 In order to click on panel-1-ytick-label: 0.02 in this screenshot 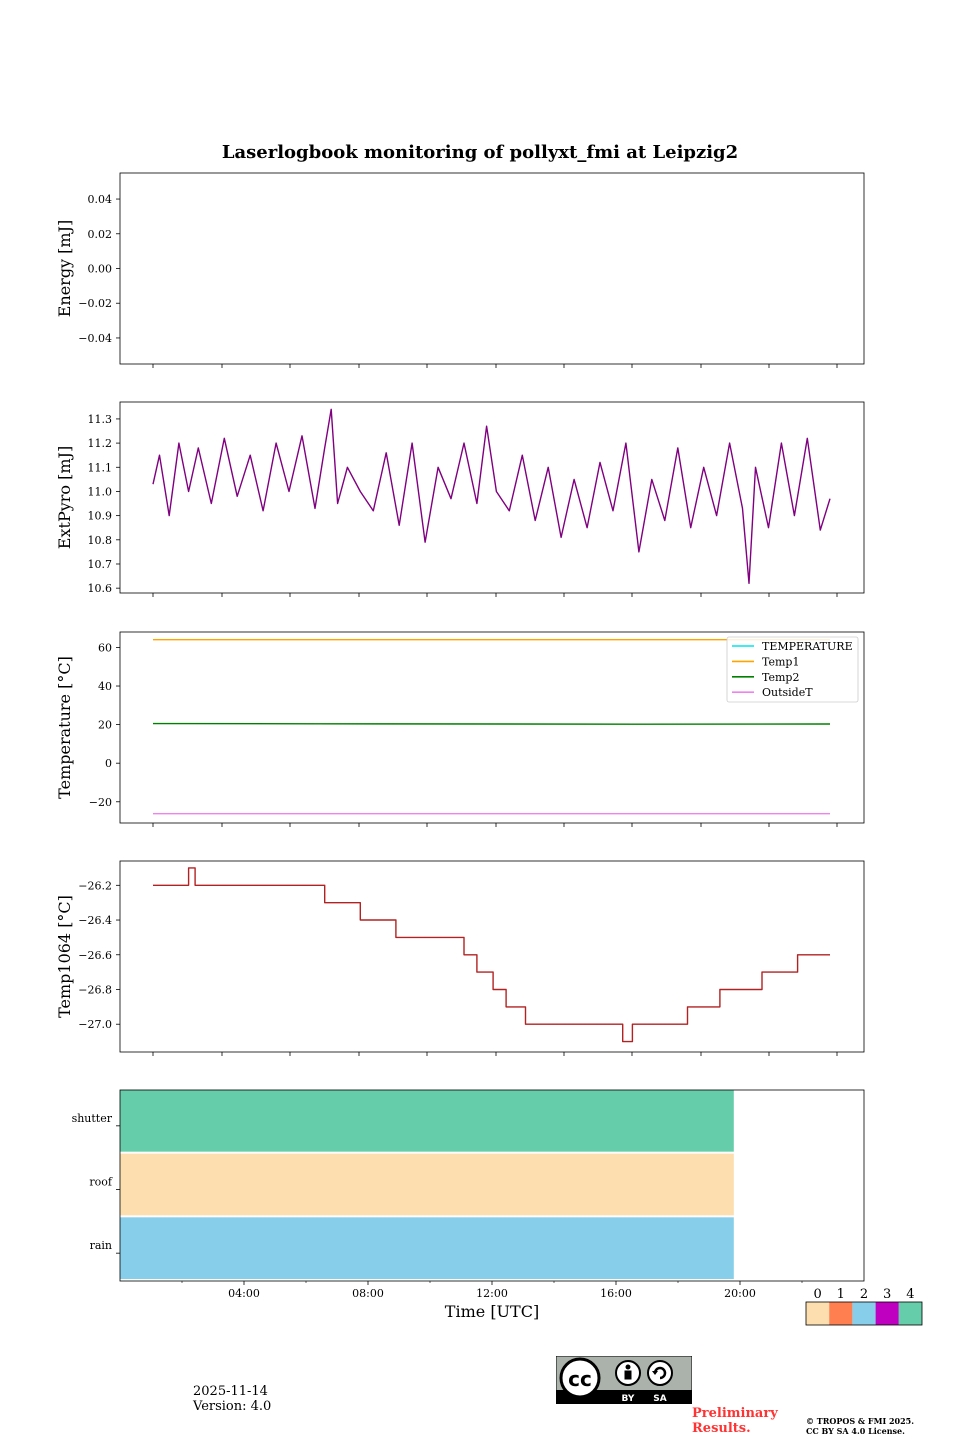, I will do `click(100, 234)`.